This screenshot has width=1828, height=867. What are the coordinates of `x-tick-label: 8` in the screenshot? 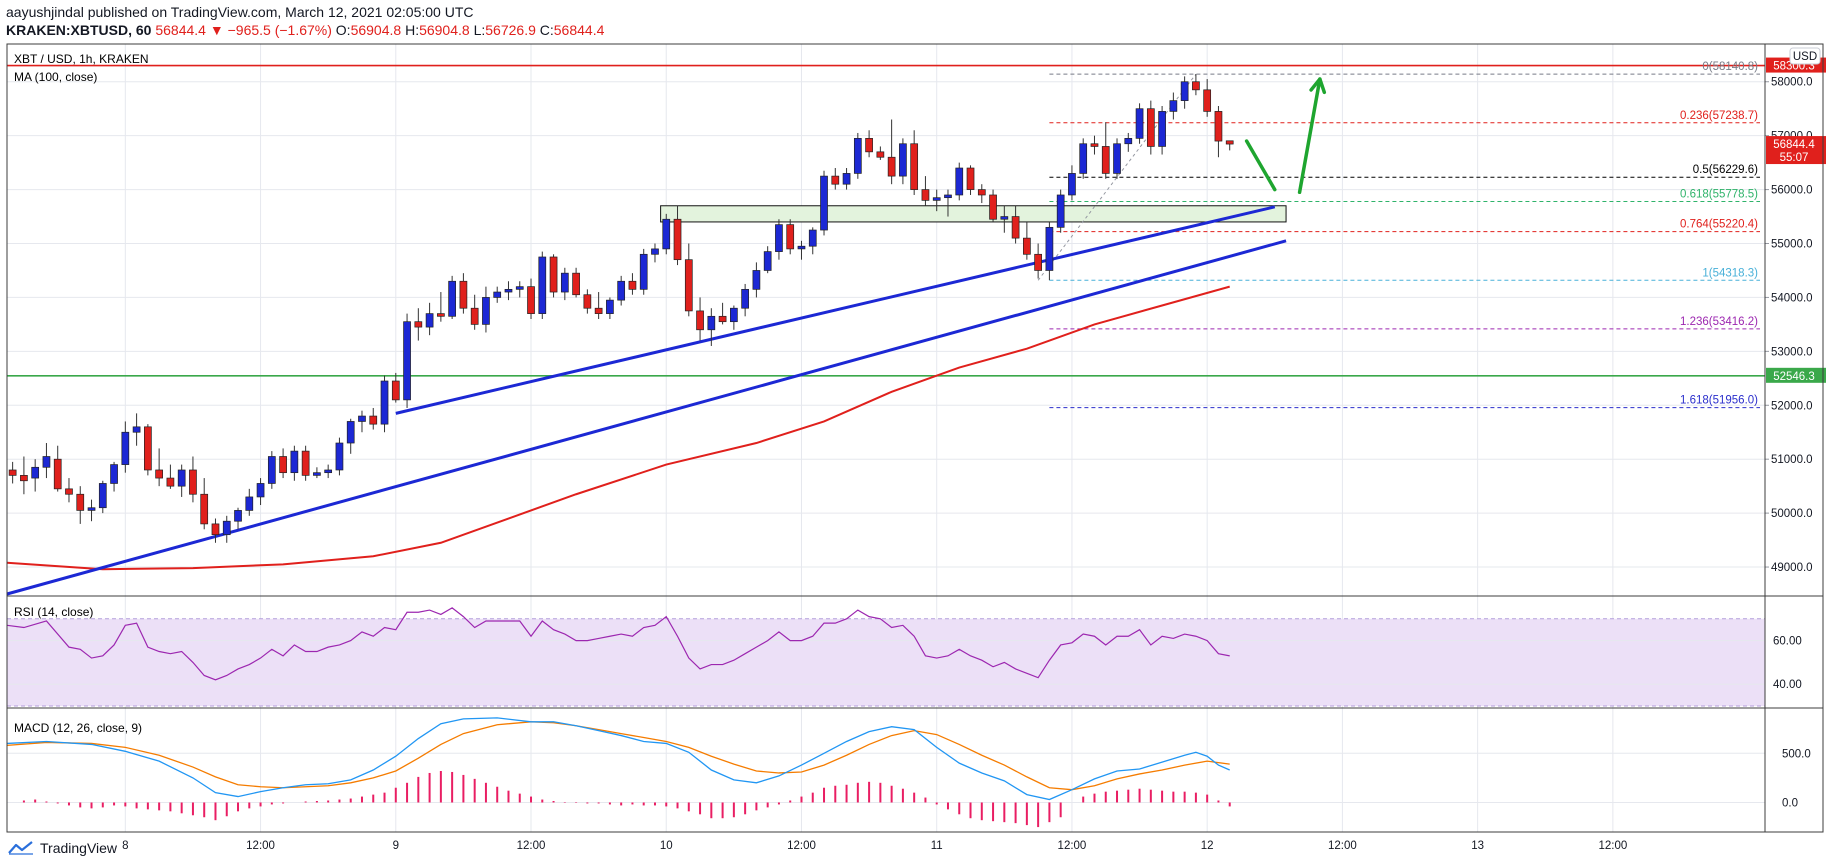 It's located at (125, 846).